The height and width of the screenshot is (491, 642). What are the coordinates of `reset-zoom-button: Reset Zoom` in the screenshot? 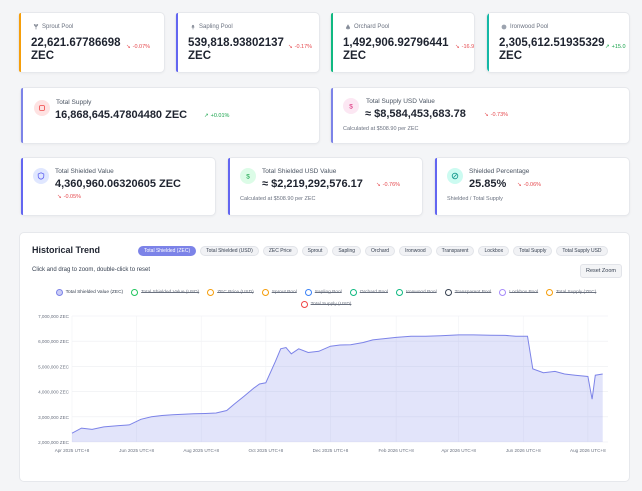 It's located at (601, 271).